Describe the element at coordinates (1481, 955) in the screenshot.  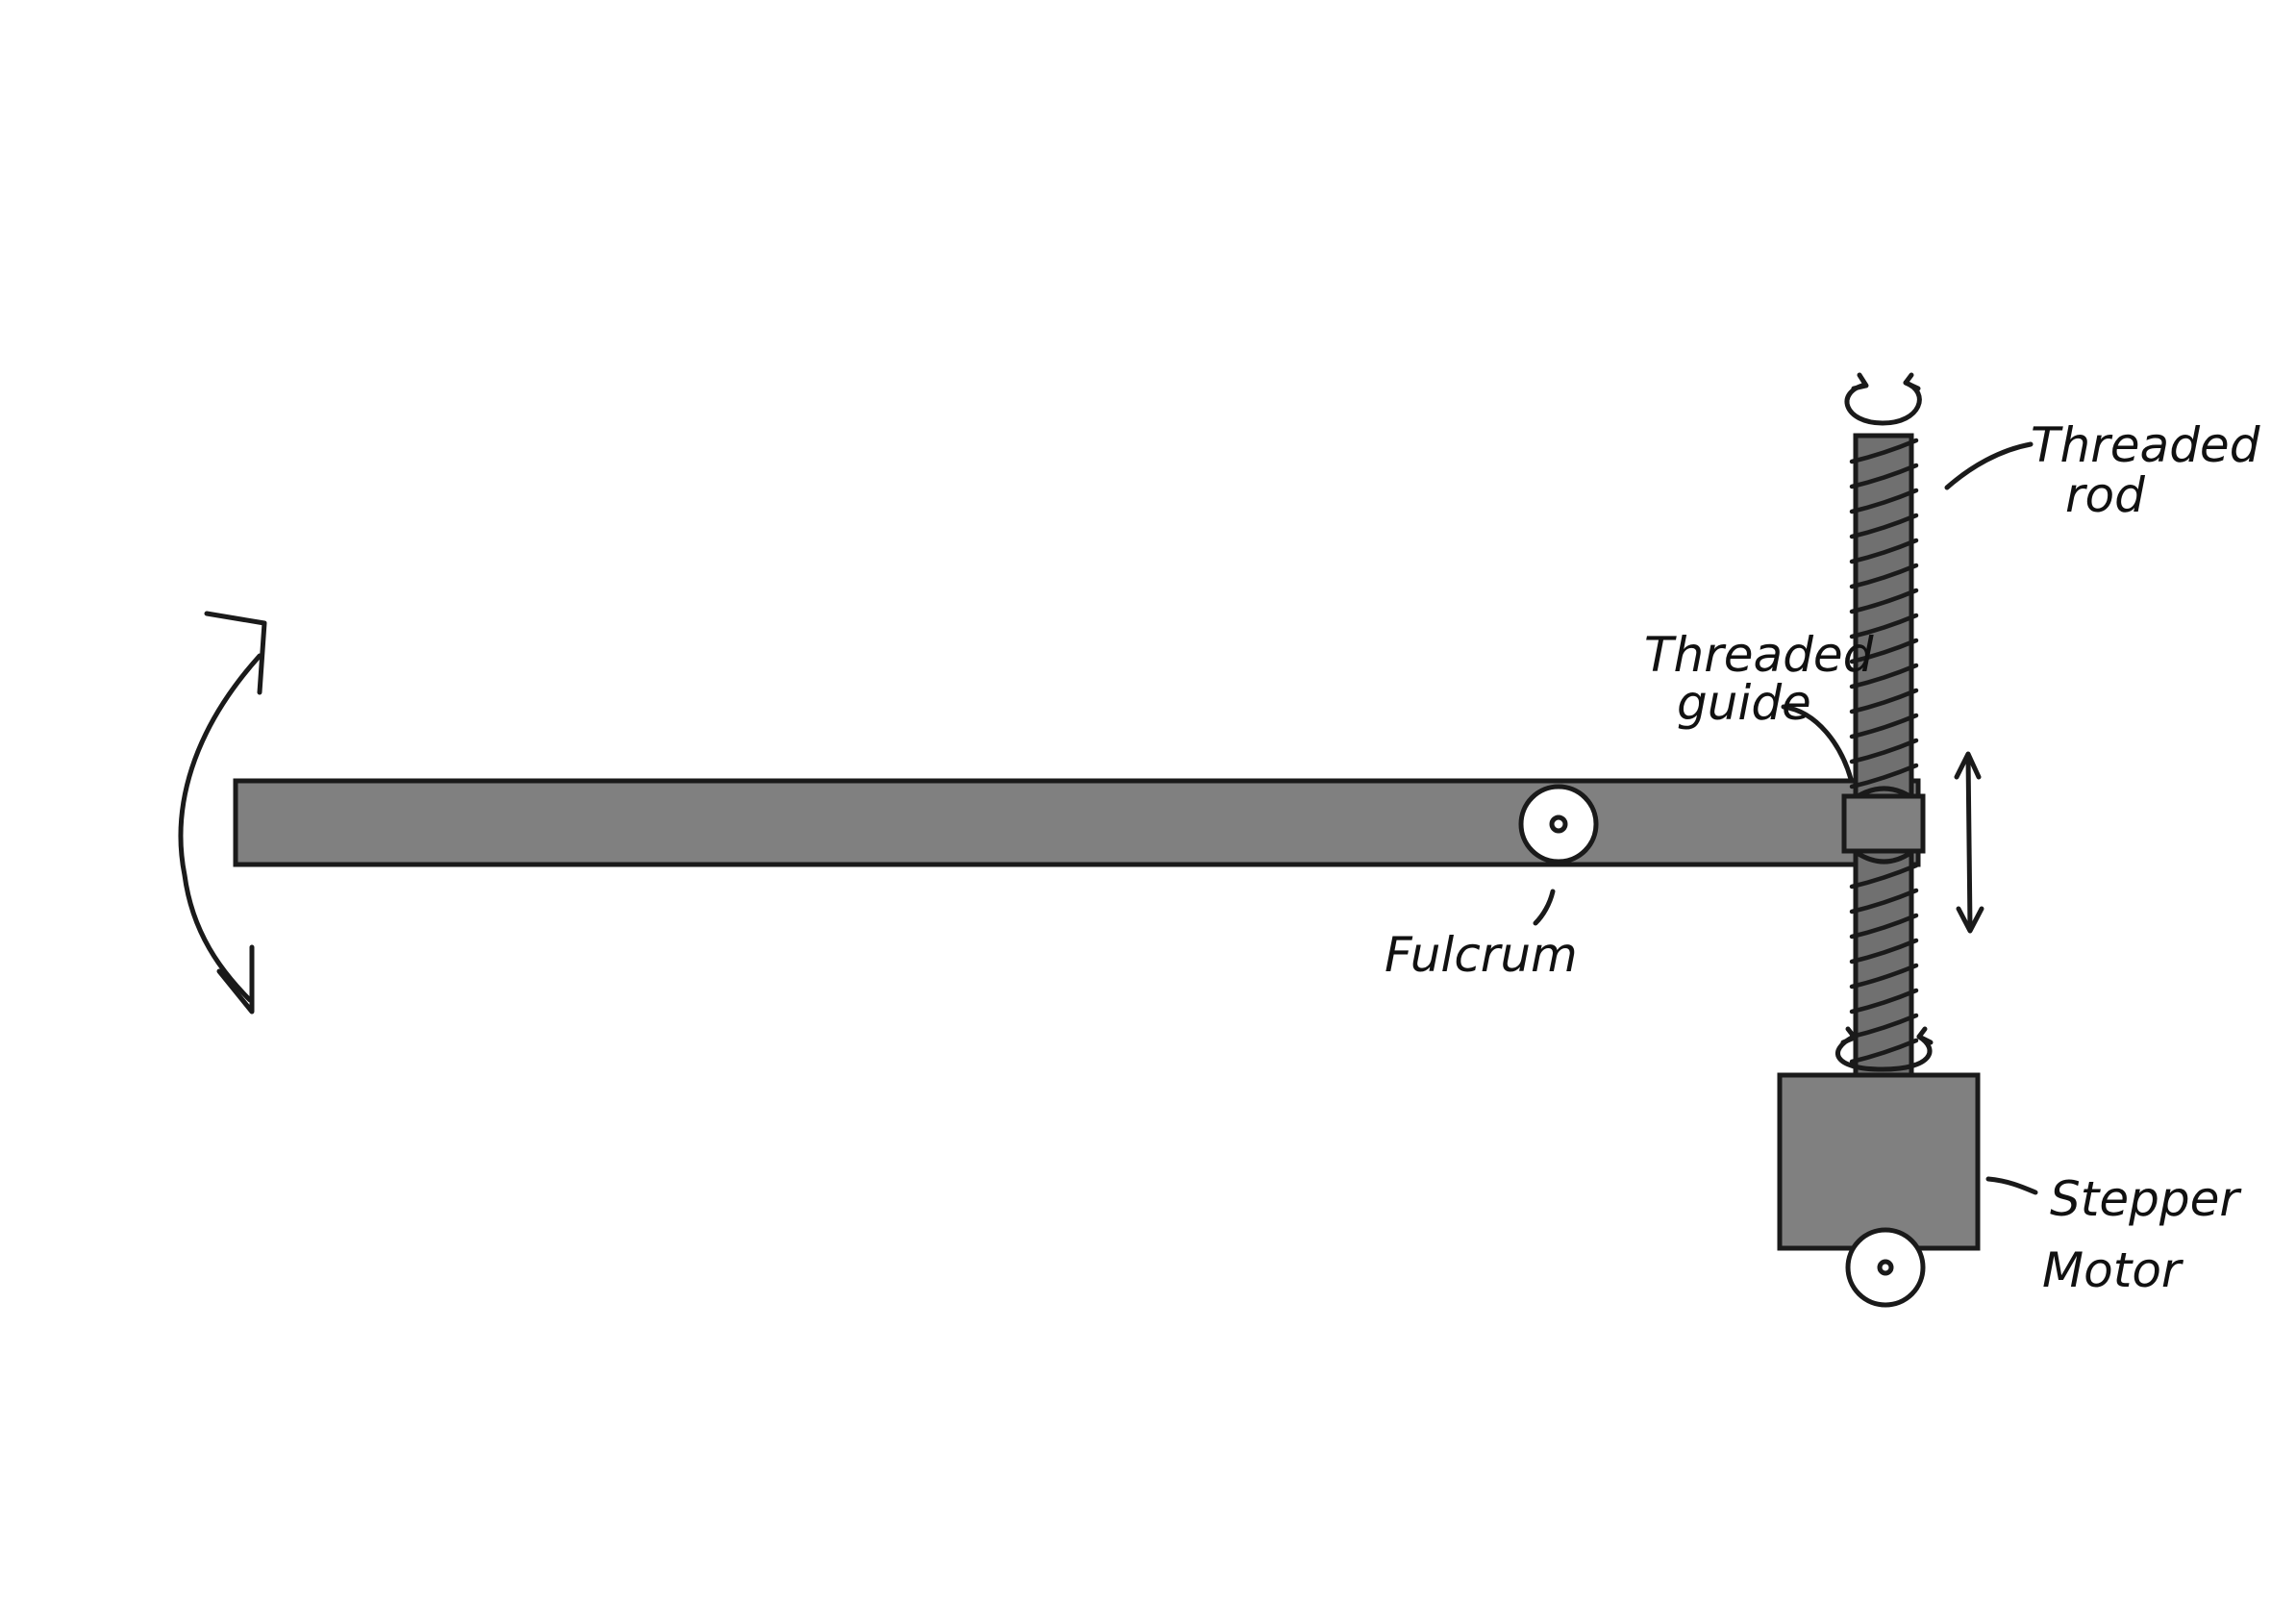
I see `fulcrum-label: Fulcrum` at that location.